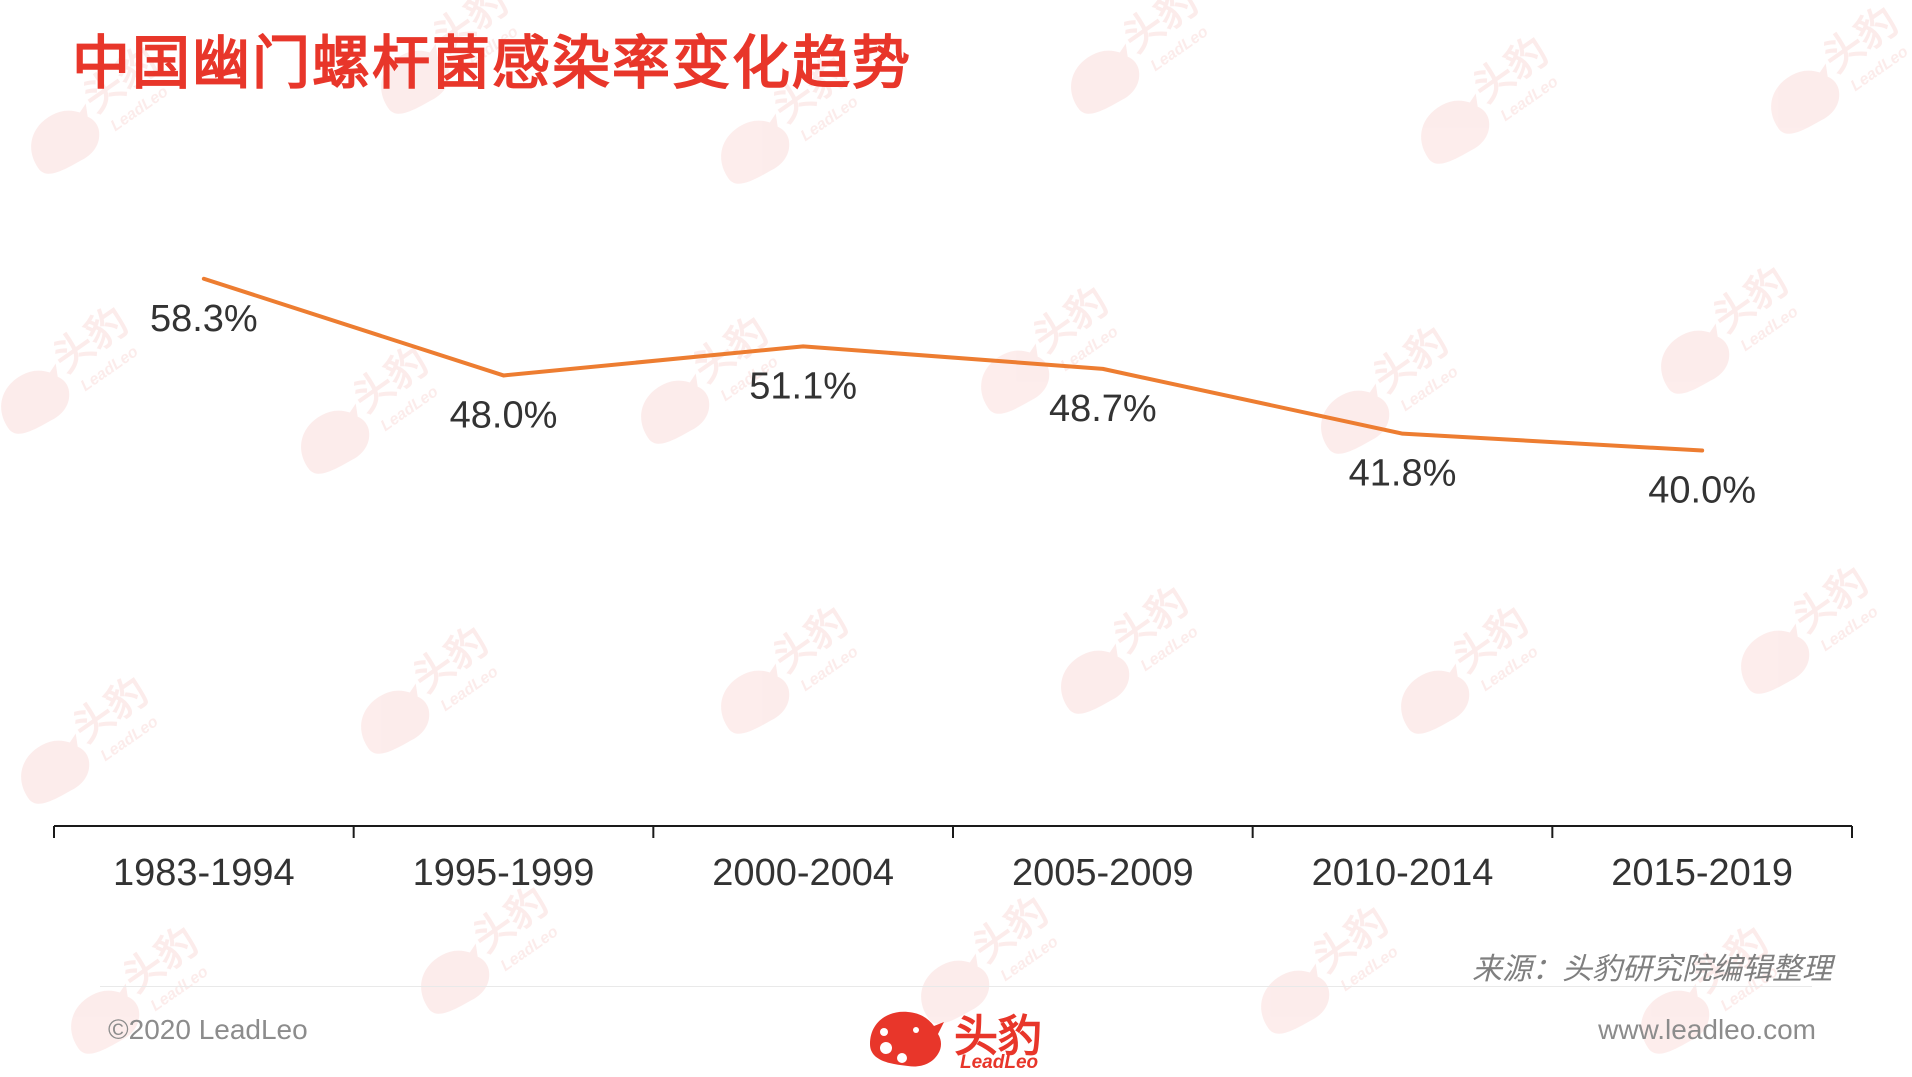 The width and height of the screenshot is (1912, 1077). I want to click on copyright-text: ©2020 LeadLeo, so click(208, 1029).